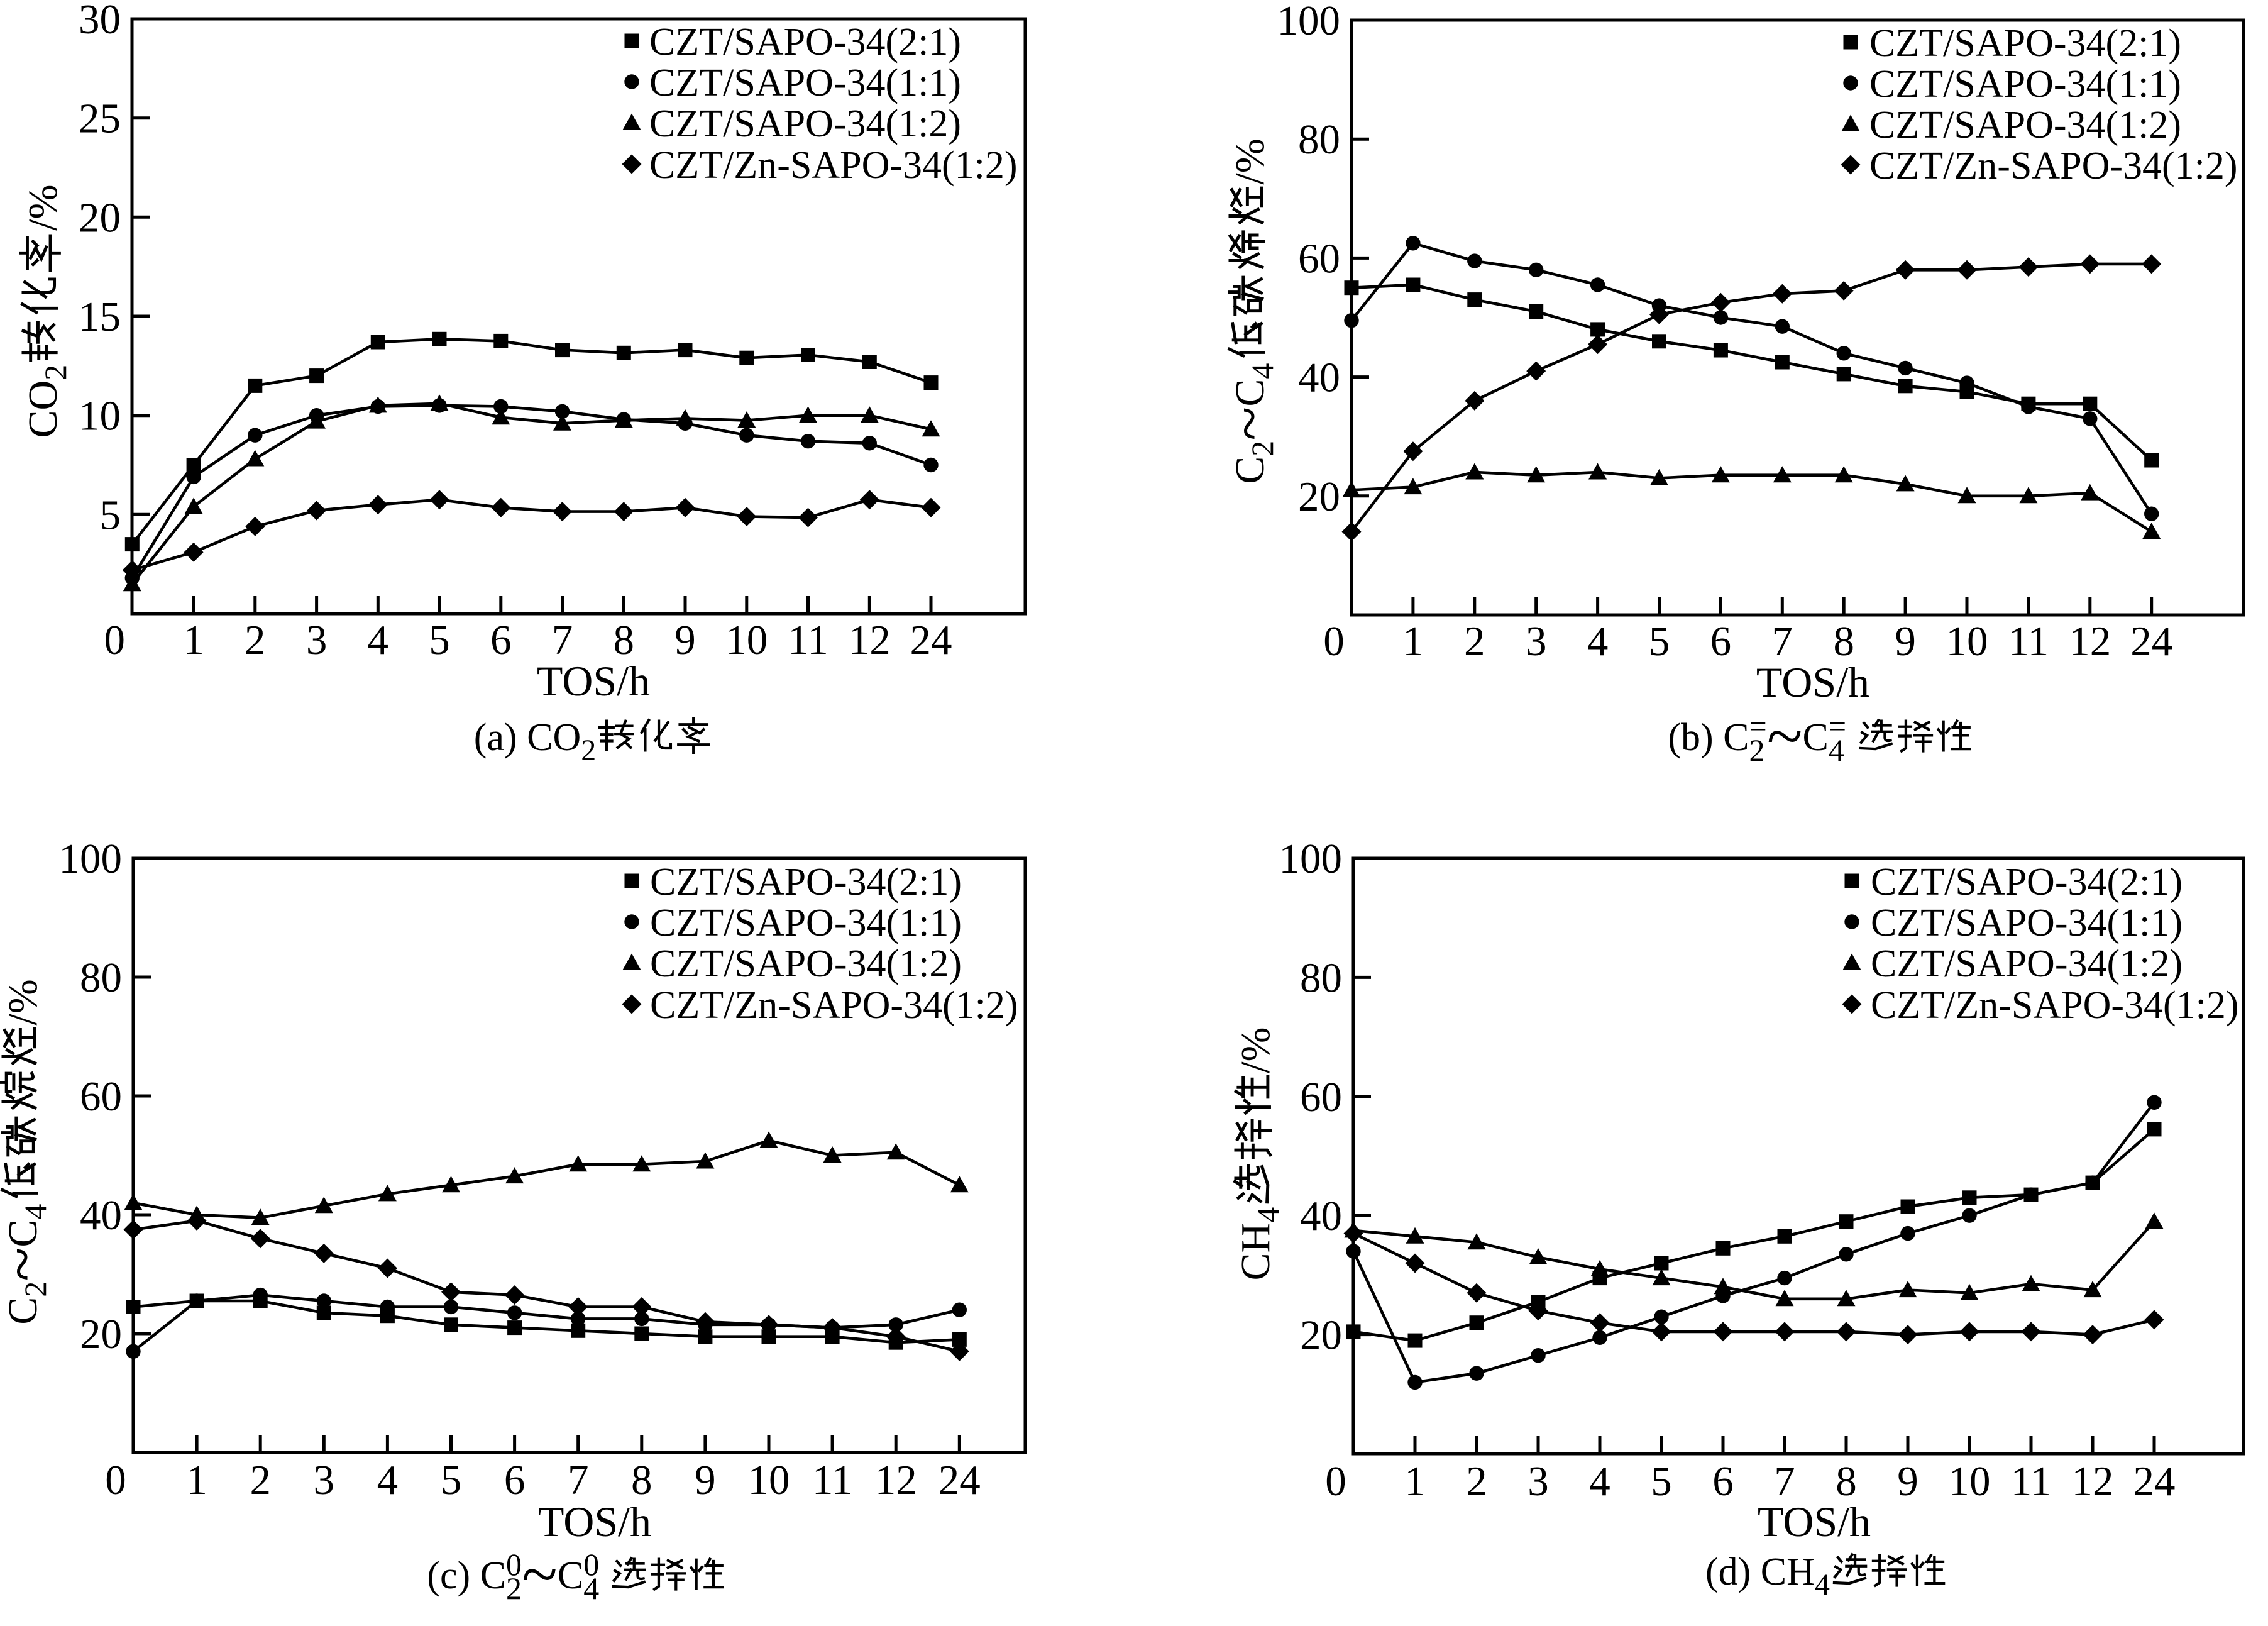  What do you see at coordinates (528, 737) in the screenshot?
I see `svg-text: (a) CO` at bounding box center [528, 737].